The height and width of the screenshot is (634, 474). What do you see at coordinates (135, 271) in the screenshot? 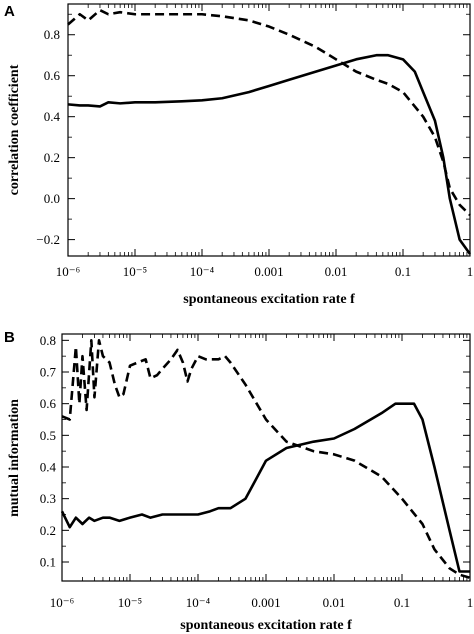
I see `panel-a-x-tick-label: 10⁻⁵` at bounding box center [135, 271].